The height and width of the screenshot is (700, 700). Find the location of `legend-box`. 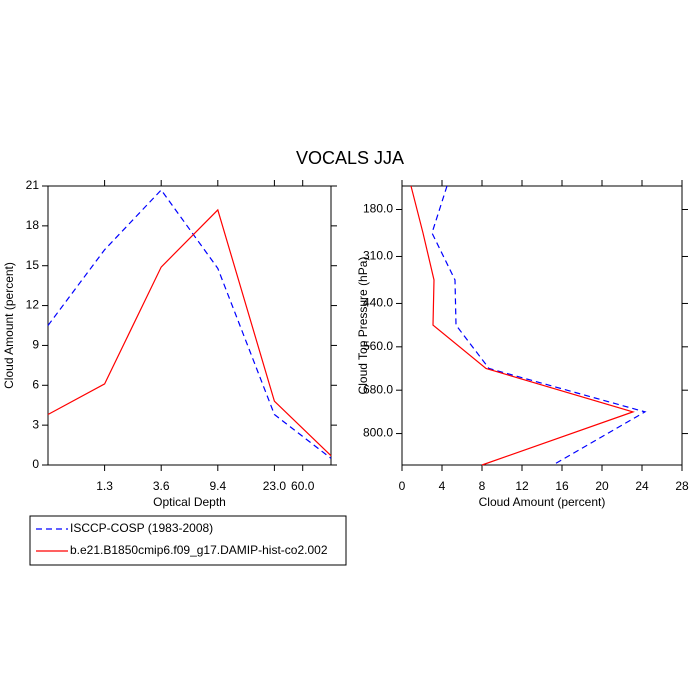

legend-box is located at coordinates (188, 540).